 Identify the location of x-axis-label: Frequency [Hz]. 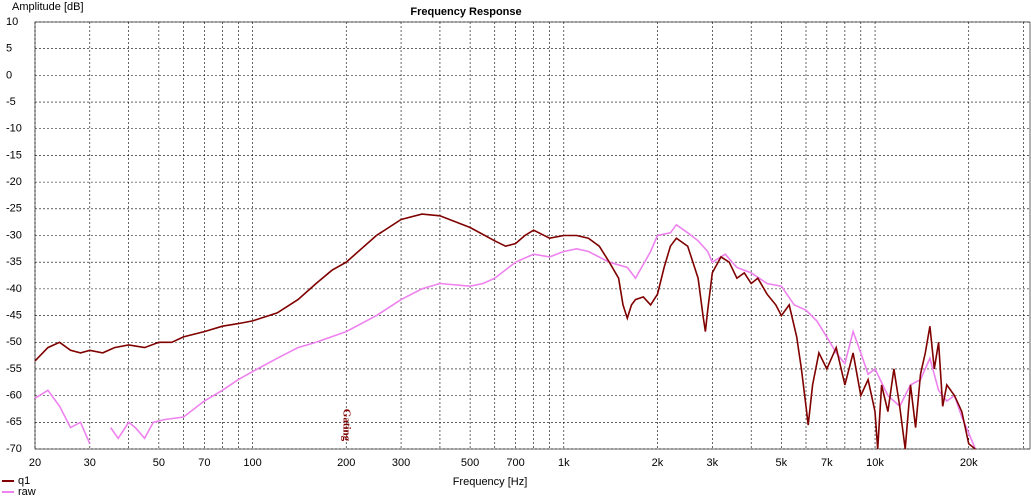
(490, 482).